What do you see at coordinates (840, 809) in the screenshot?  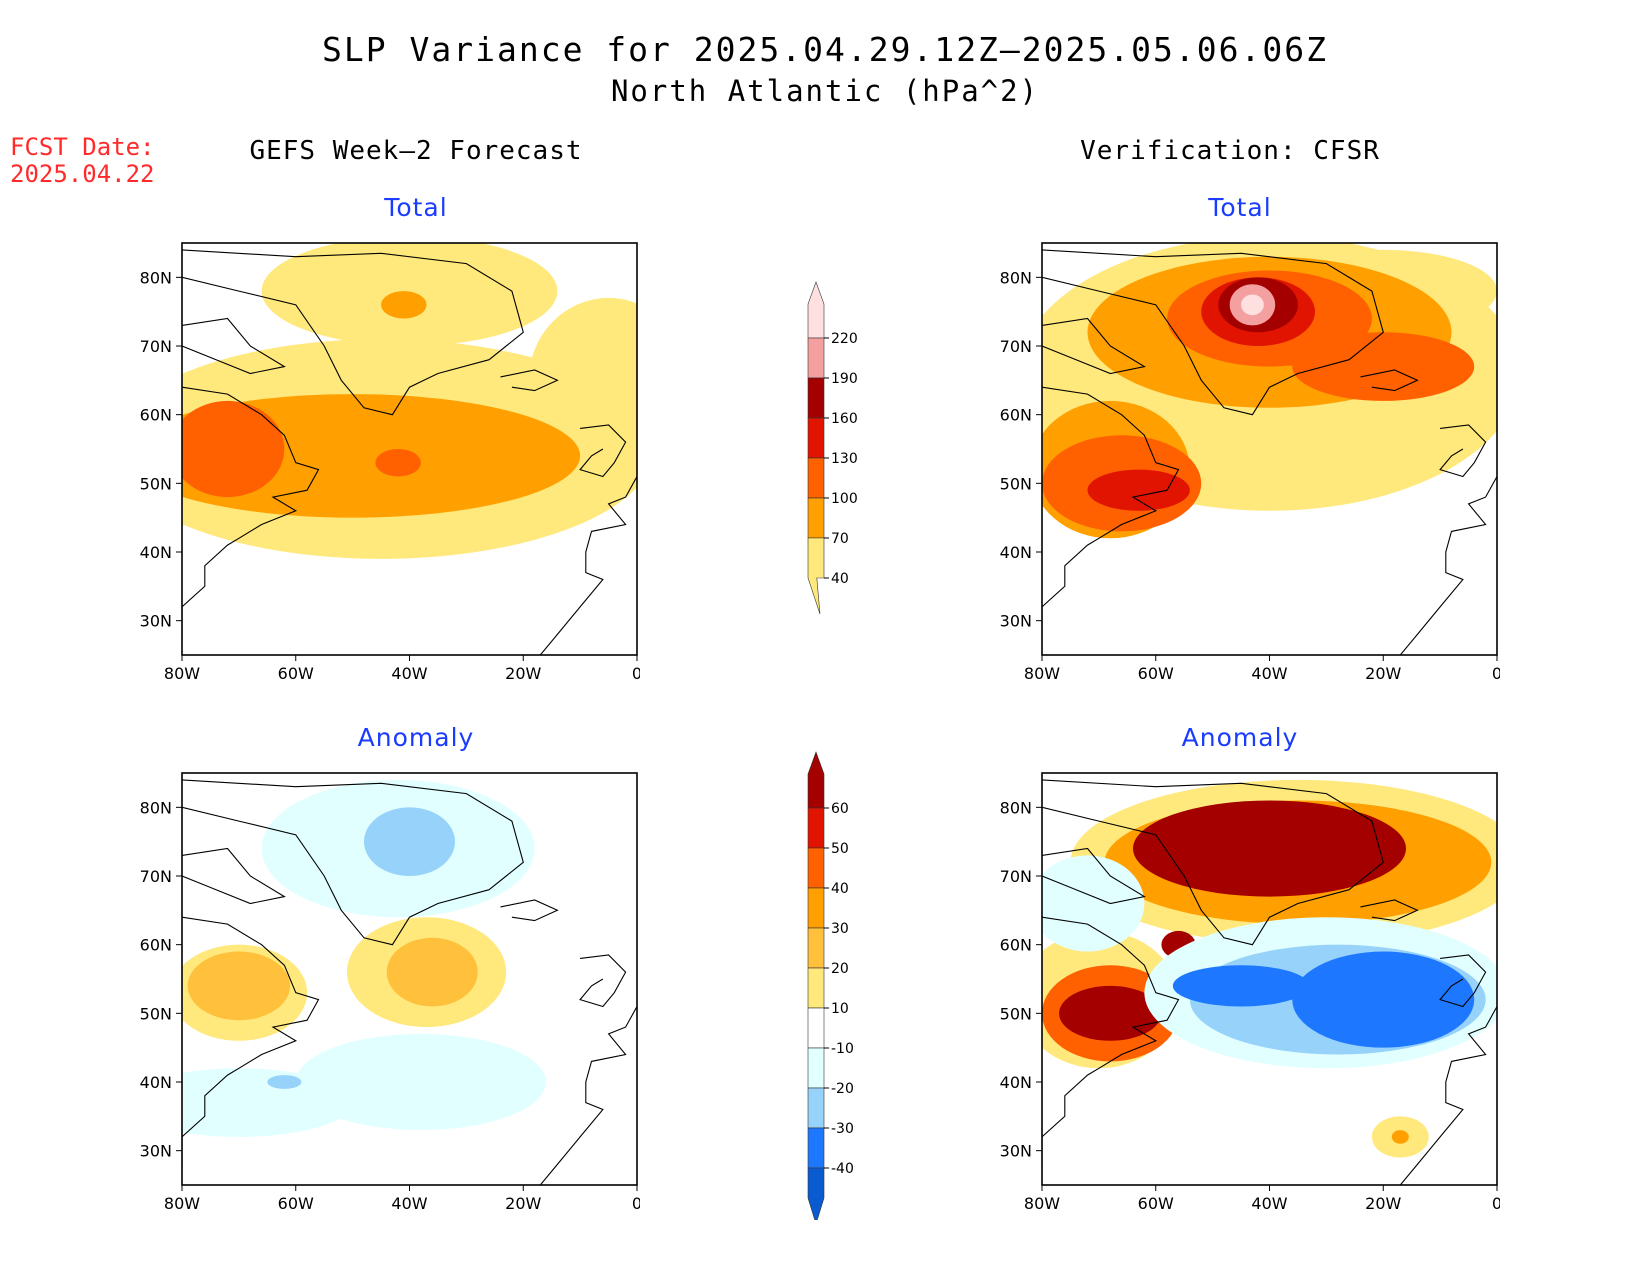 I see `colorbar-level-label: 60` at bounding box center [840, 809].